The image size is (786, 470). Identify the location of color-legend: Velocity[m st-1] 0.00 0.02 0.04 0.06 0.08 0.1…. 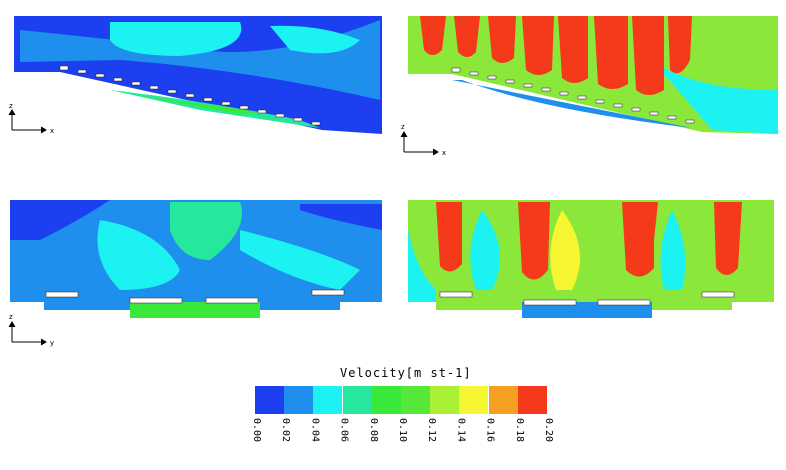
(402, 416).